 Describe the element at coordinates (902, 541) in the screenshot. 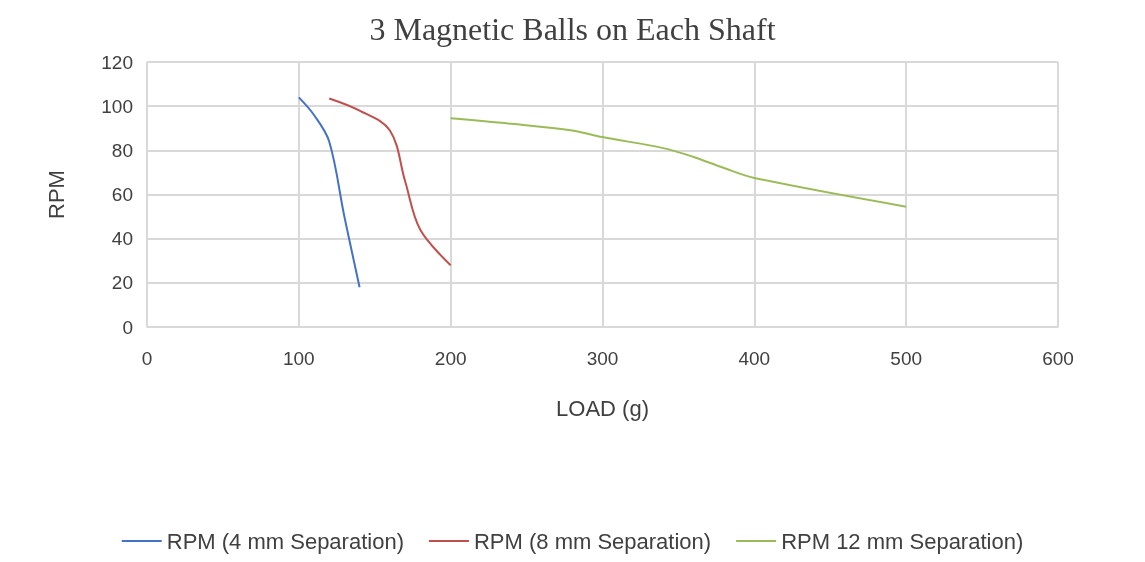

I see `legend-label: RPM 12 mm Separation)` at that location.